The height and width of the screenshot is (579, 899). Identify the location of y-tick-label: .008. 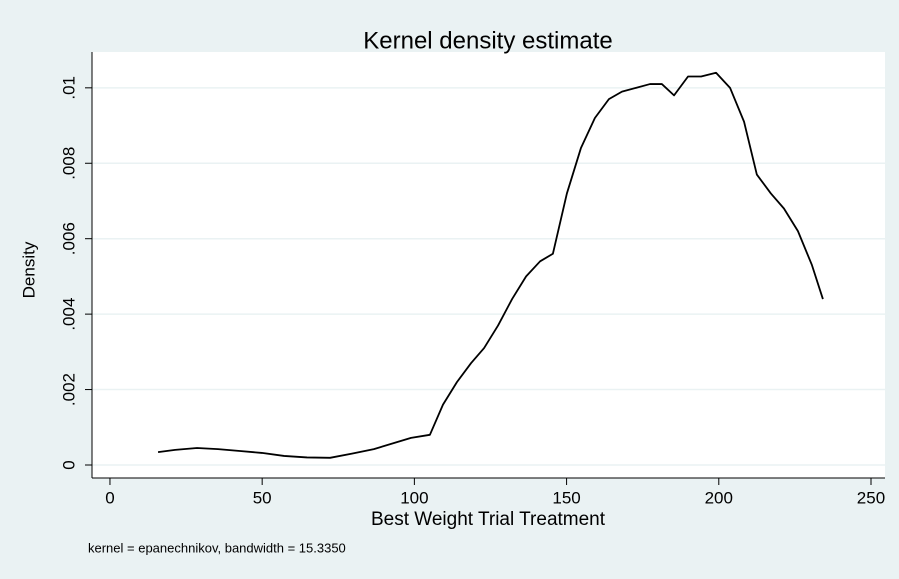
(68, 163).